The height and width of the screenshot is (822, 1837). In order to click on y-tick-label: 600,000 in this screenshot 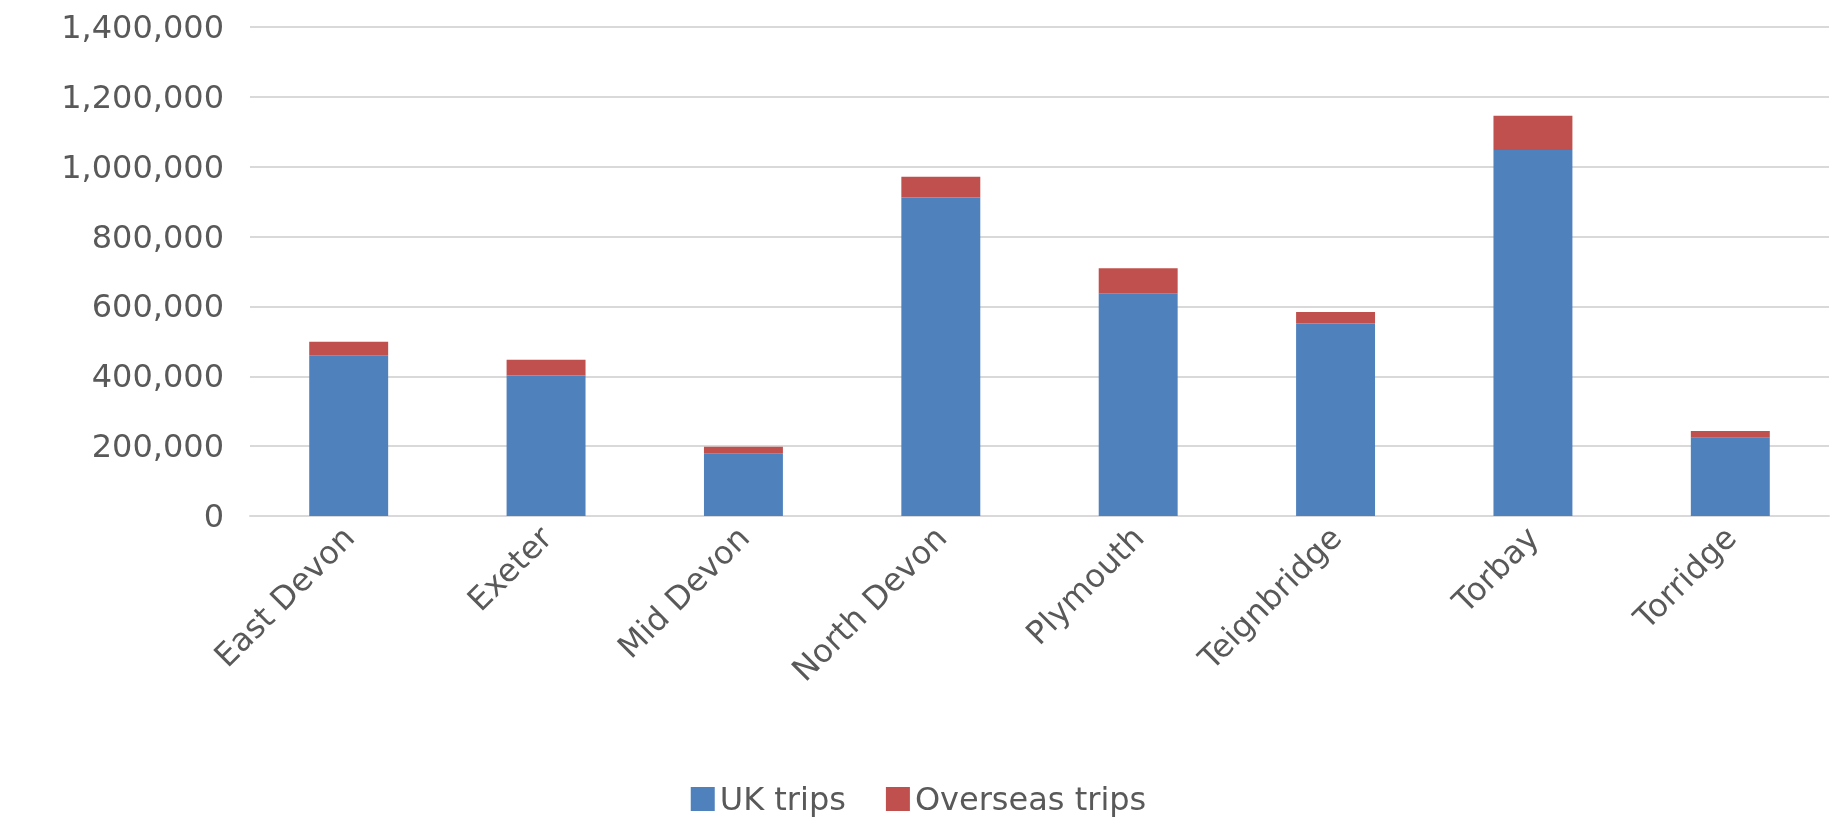, I will do `click(157, 306)`.